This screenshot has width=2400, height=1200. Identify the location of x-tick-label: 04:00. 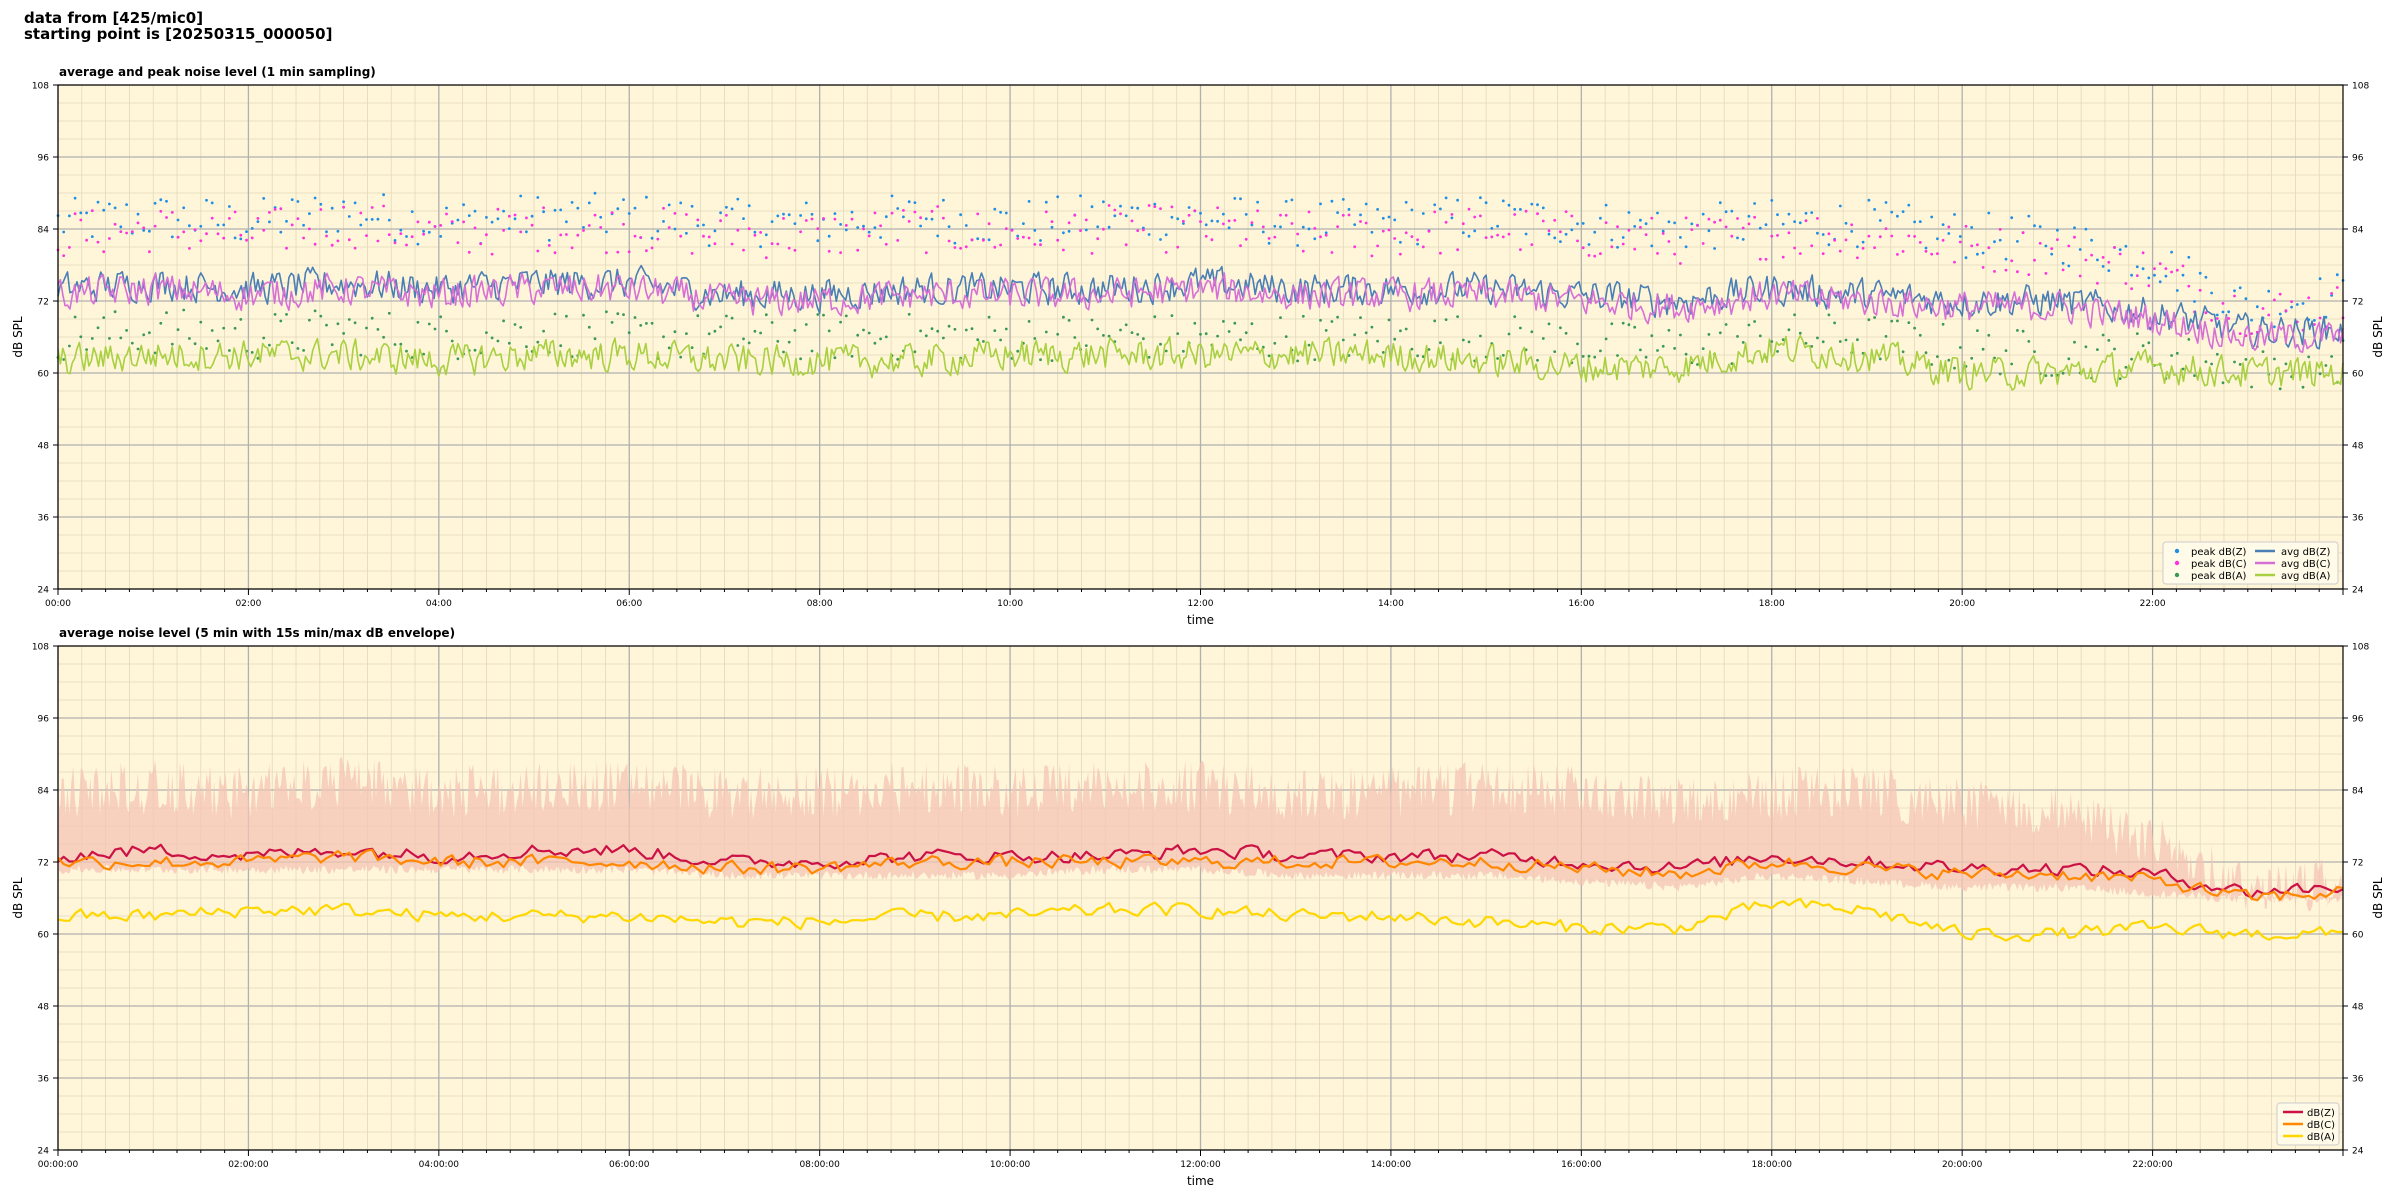
(439, 604).